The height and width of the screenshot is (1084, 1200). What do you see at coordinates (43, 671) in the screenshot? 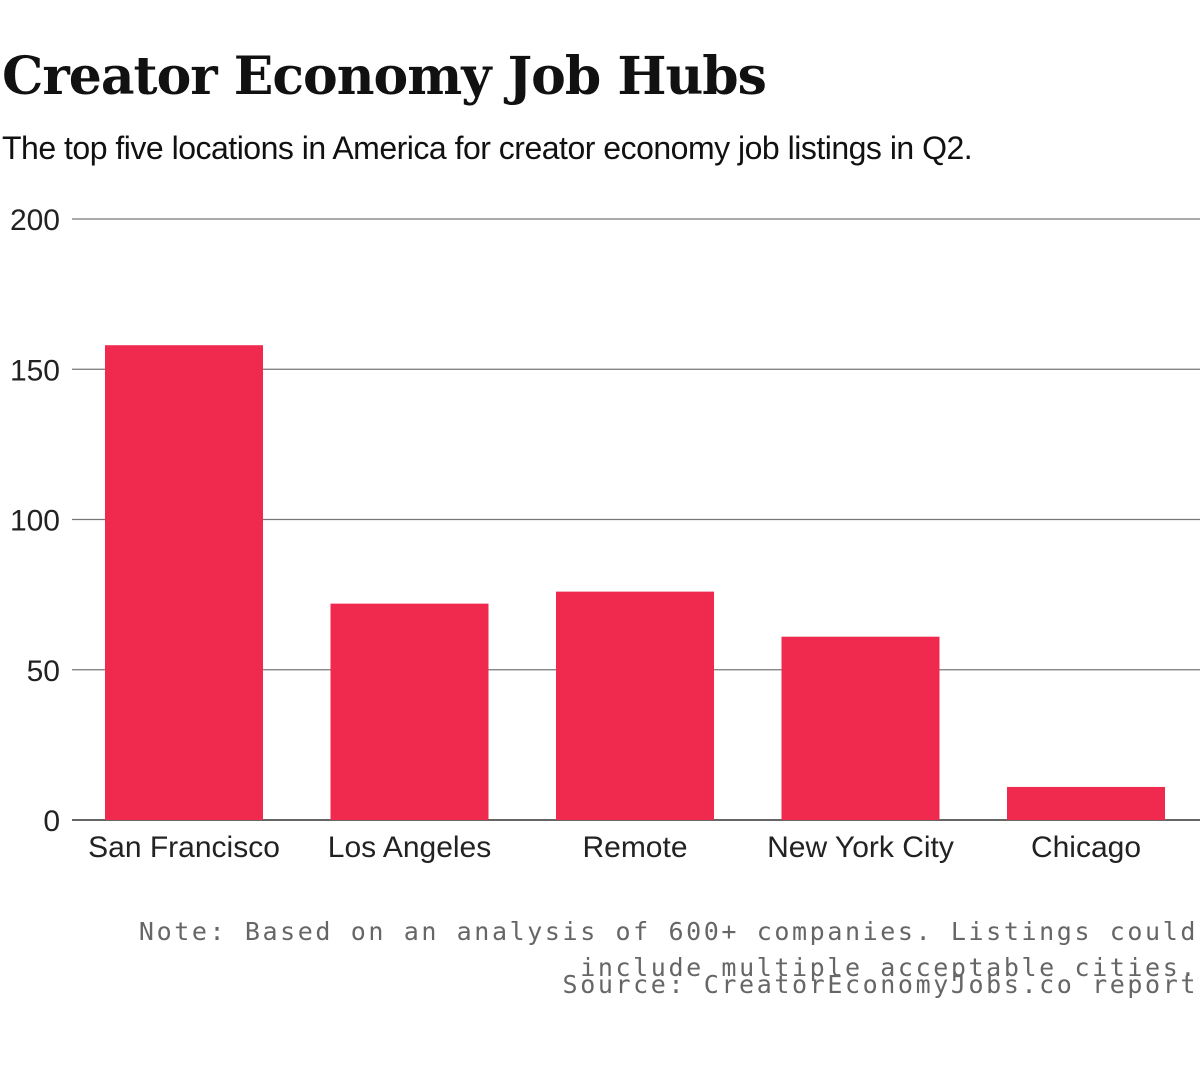
I see `y-tick-label: 50` at bounding box center [43, 671].